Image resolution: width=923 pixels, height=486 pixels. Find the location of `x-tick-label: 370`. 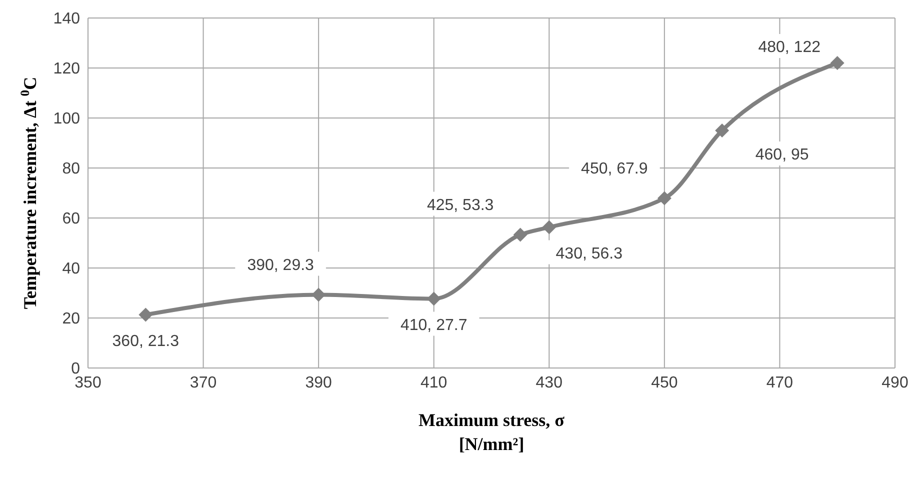

x-tick-label: 370 is located at coordinates (203, 383).